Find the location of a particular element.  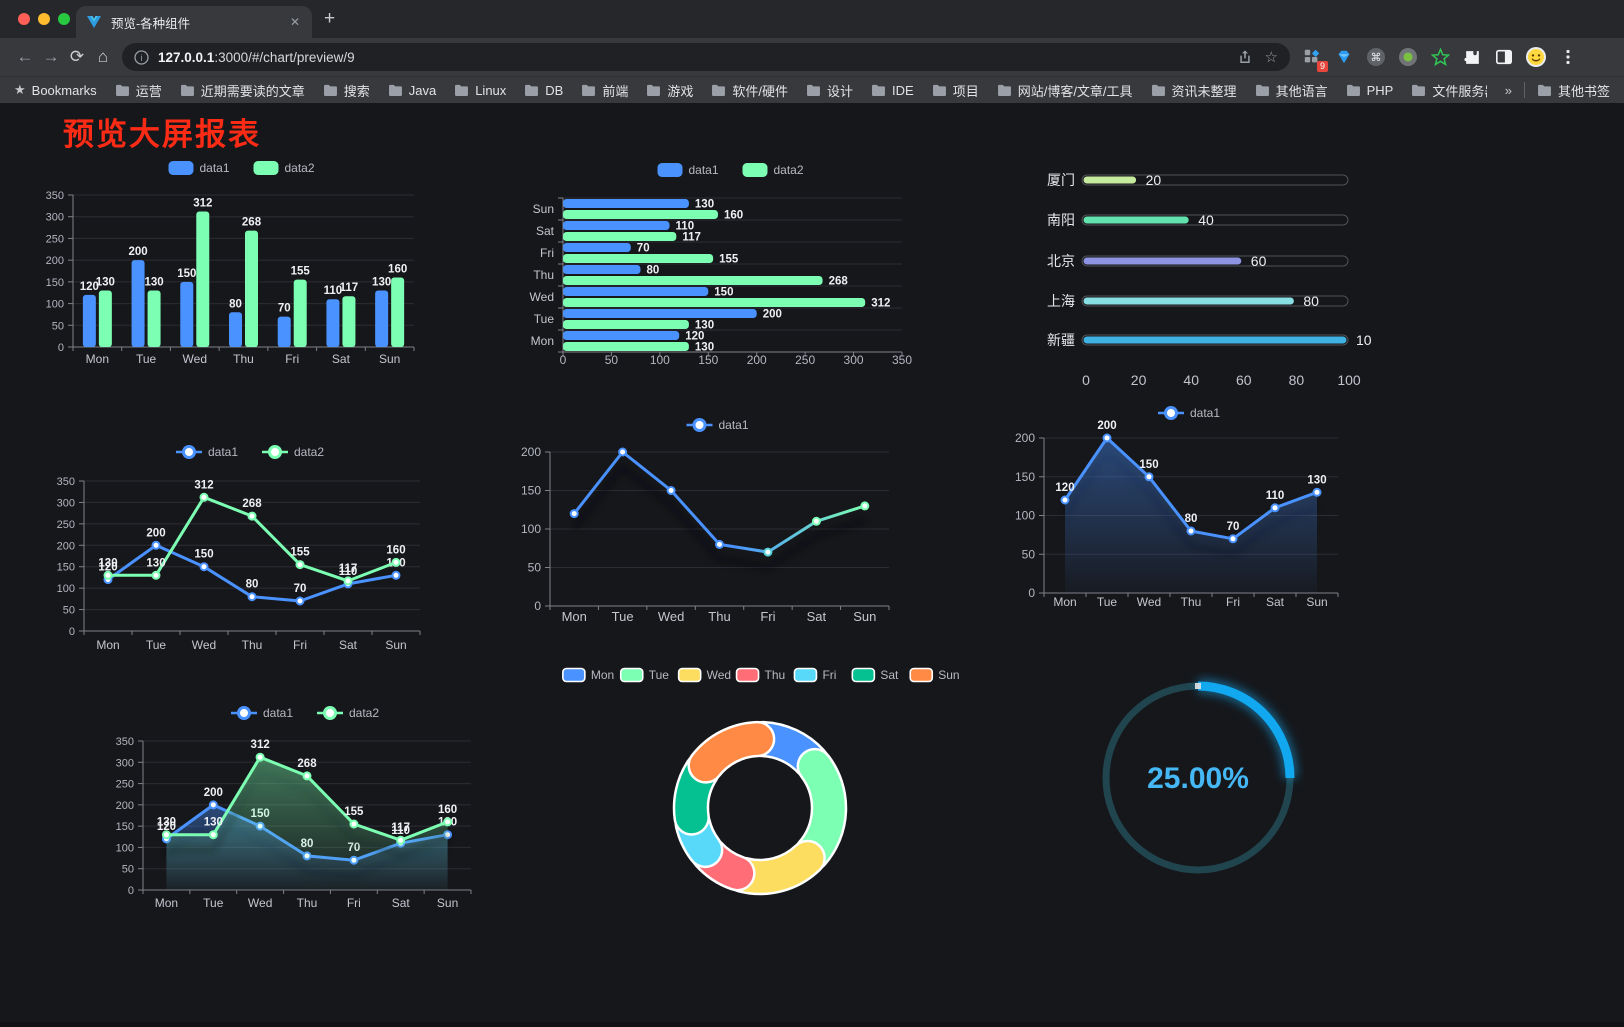

close-window-button is located at coordinates (24, 19).